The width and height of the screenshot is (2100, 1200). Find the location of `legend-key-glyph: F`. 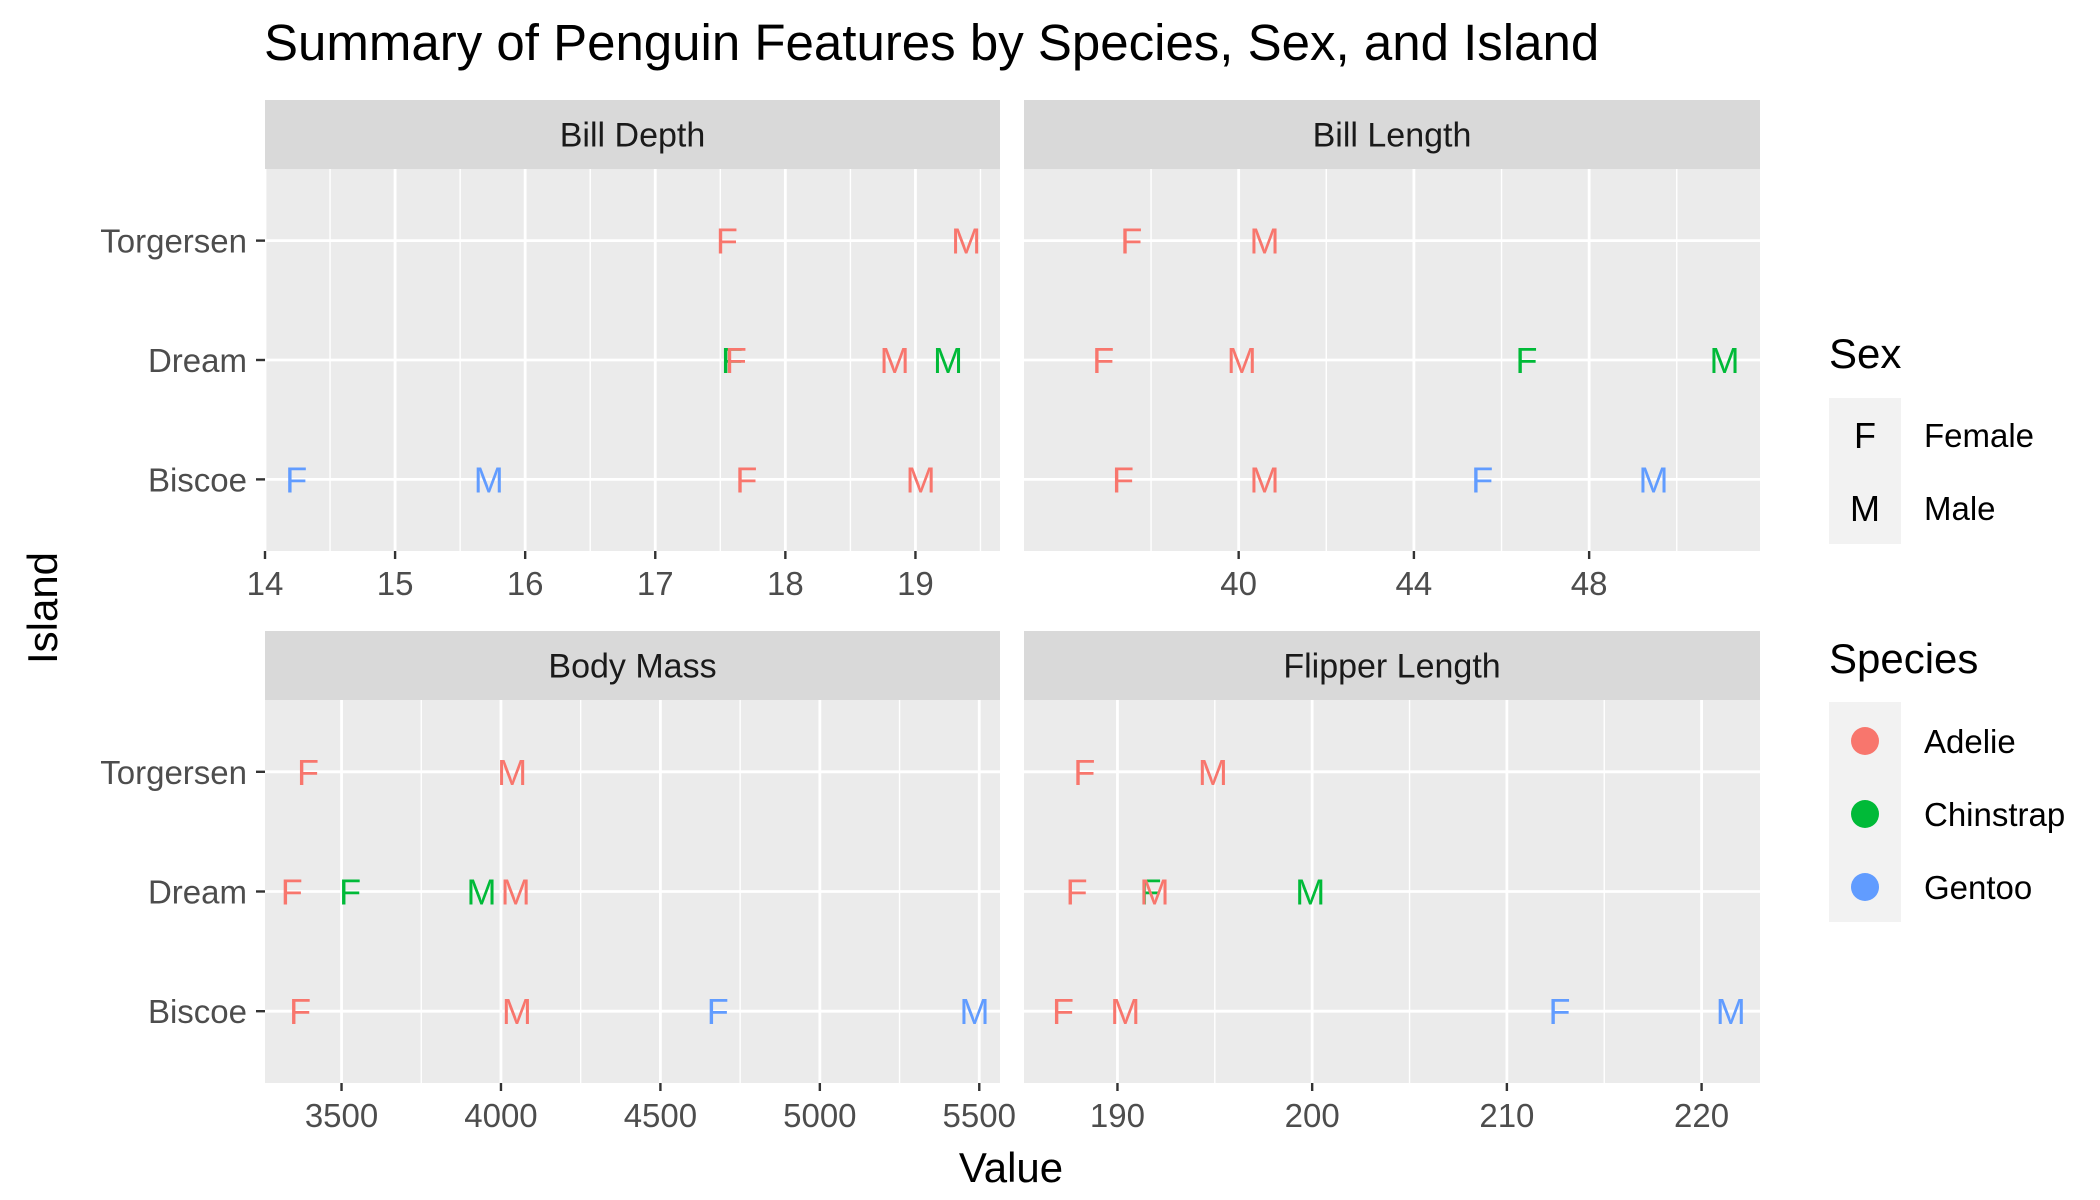

legend-key-glyph: F is located at coordinates (1865, 435).